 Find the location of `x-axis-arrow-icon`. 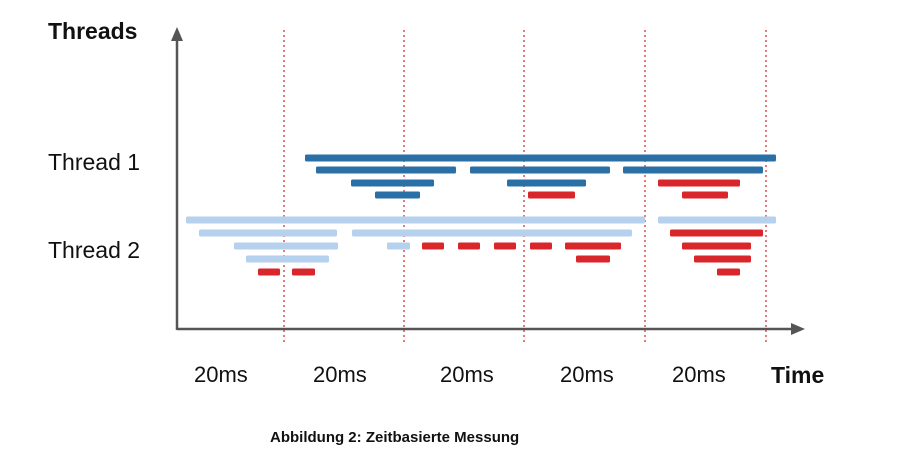

x-axis-arrow-icon is located at coordinates (798, 329).